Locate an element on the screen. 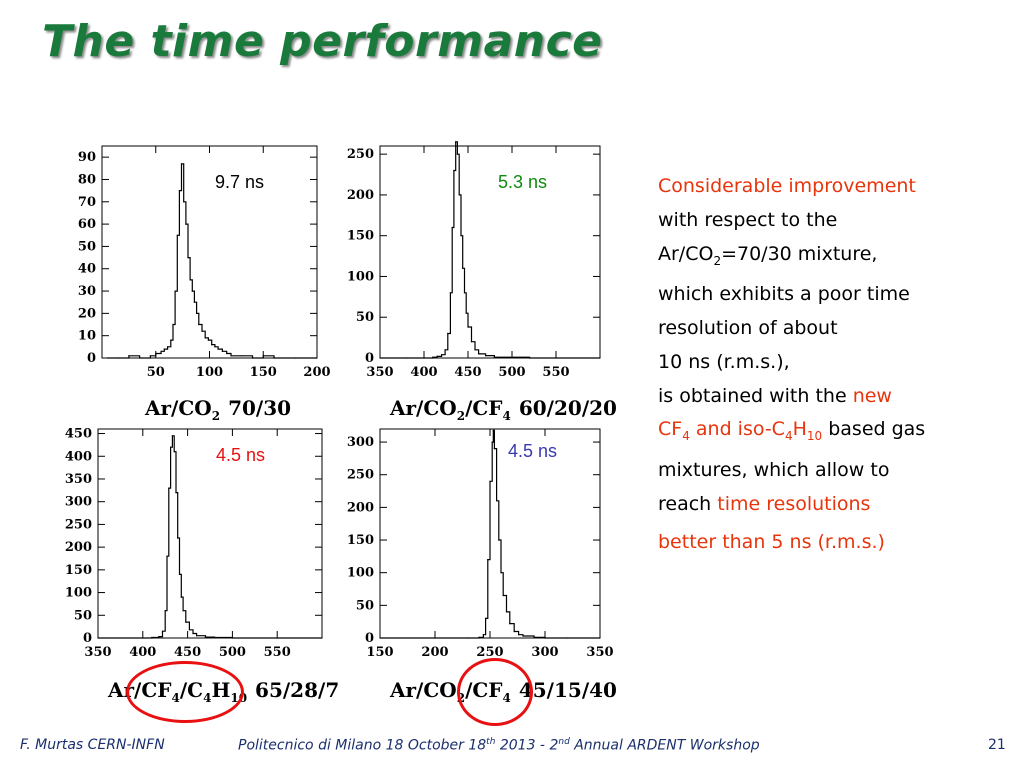 This screenshot has width=1024, height=768. histogram-4-svg: 0 50 100 150 200 250 300 150 200 250 300 350 is located at coordinates (480, 544).